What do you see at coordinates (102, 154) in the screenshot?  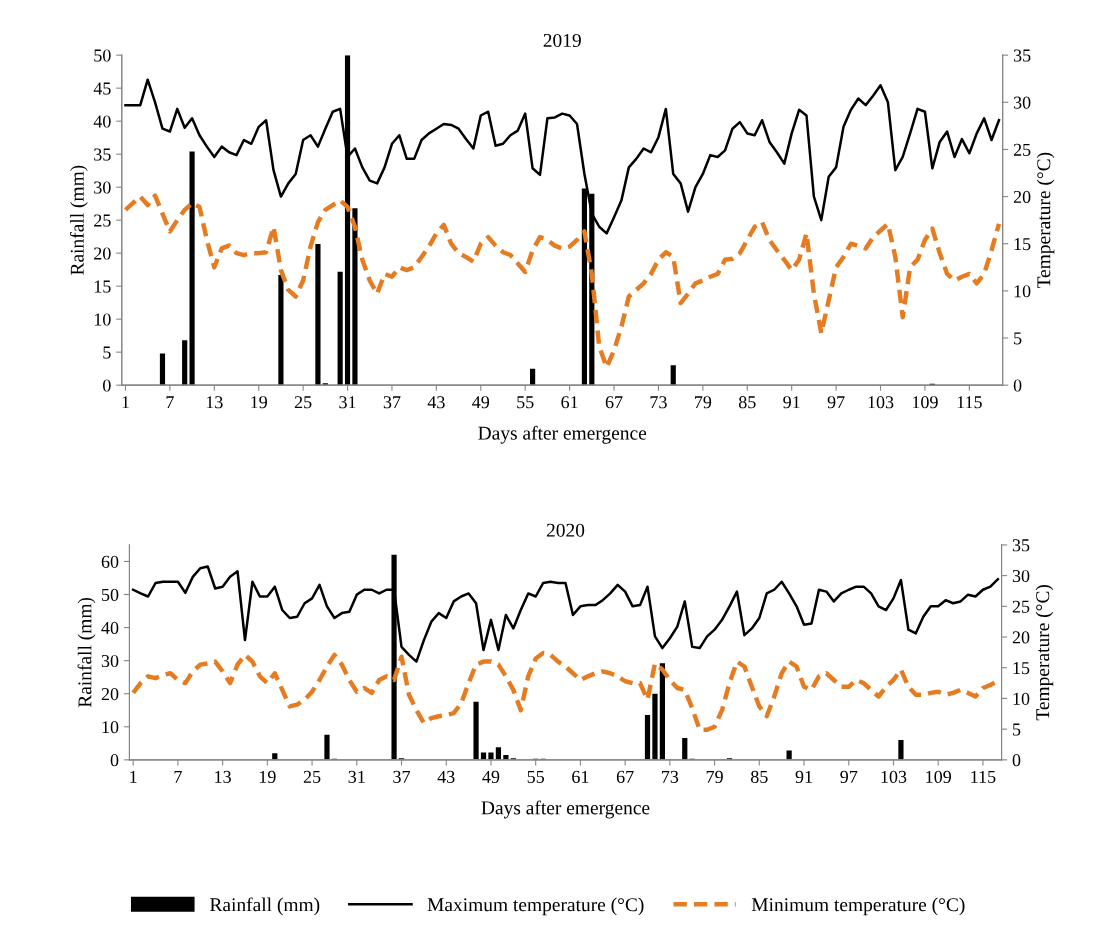 I see `y-tick-label: 35` at bounding box center [102, 154].